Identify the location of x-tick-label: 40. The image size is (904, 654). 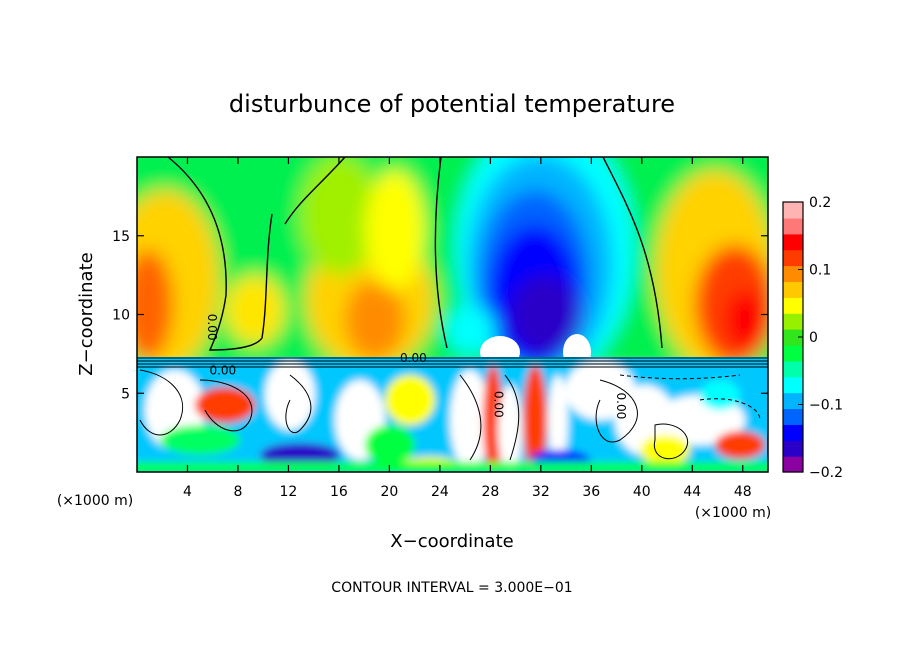
(642, 492).